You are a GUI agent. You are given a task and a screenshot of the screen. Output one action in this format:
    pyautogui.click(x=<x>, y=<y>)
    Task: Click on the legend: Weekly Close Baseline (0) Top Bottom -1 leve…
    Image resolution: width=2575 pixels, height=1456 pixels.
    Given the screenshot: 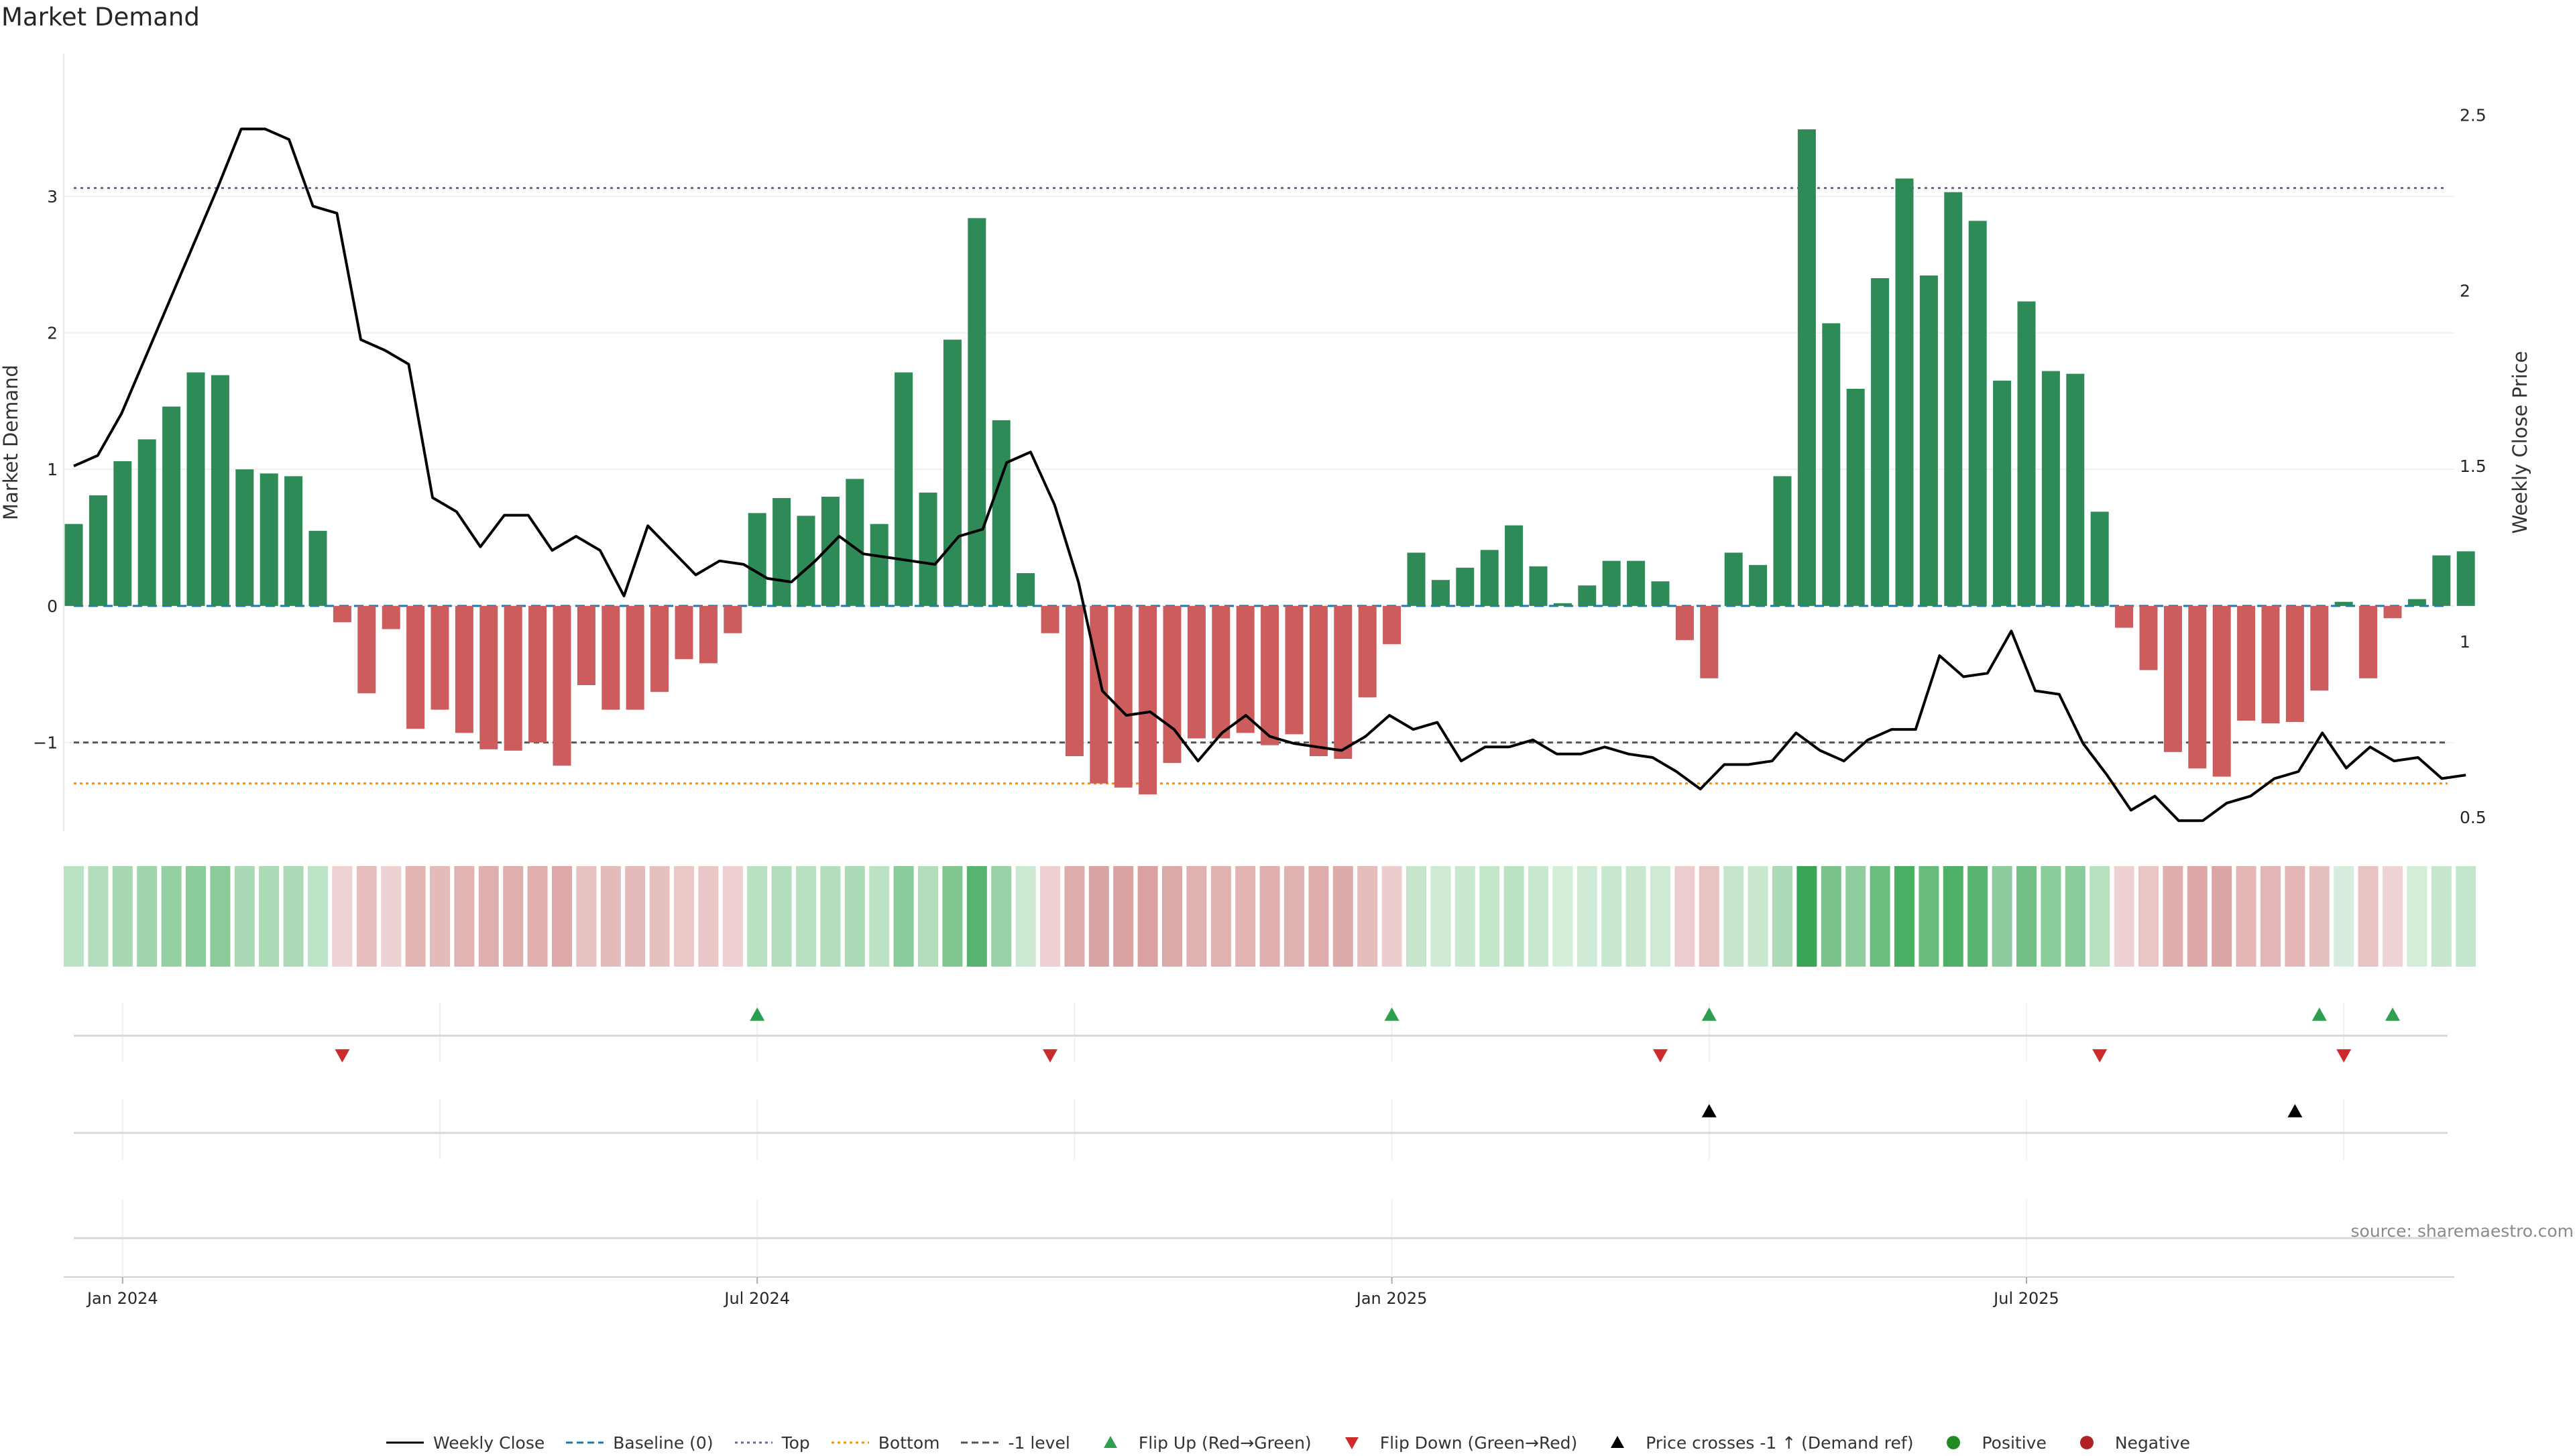 What is the action you would take?
    pyautogui.click(x=1287, y=1442)
    